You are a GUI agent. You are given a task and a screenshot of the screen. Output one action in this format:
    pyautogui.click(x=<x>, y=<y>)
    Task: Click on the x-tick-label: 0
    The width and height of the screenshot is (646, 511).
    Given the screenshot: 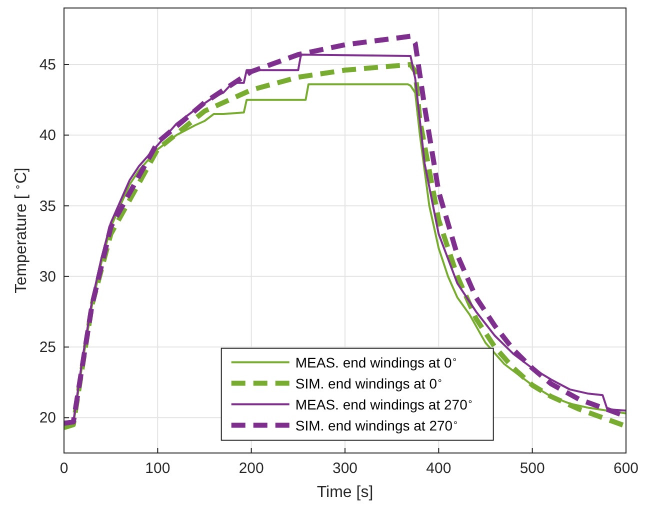 What is the action you would take?
    pyautogui.click(x=64, y=468)
    